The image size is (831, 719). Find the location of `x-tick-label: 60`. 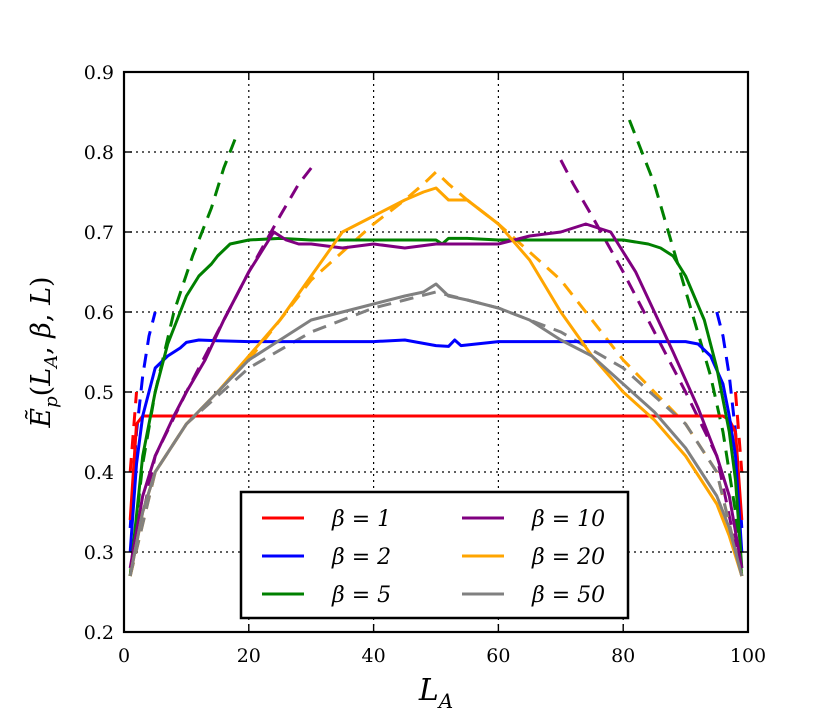

x-tick-label: 60 is located at coordinates (498, 656).